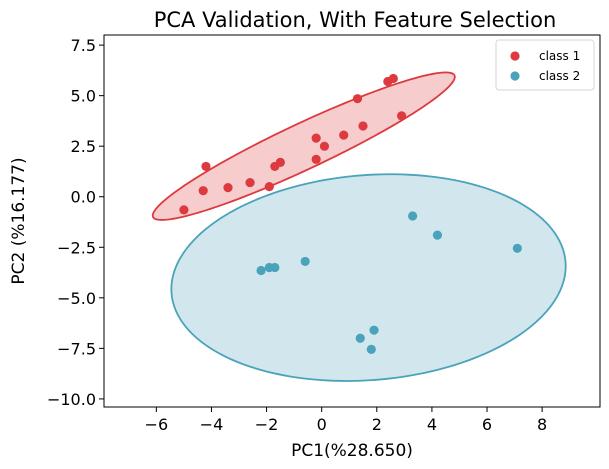 This screenshot has height=469, width=609. Describe the element at coordinates (83, 96) in the screenshot. I see `y-tick-label: 5.0` at that location.